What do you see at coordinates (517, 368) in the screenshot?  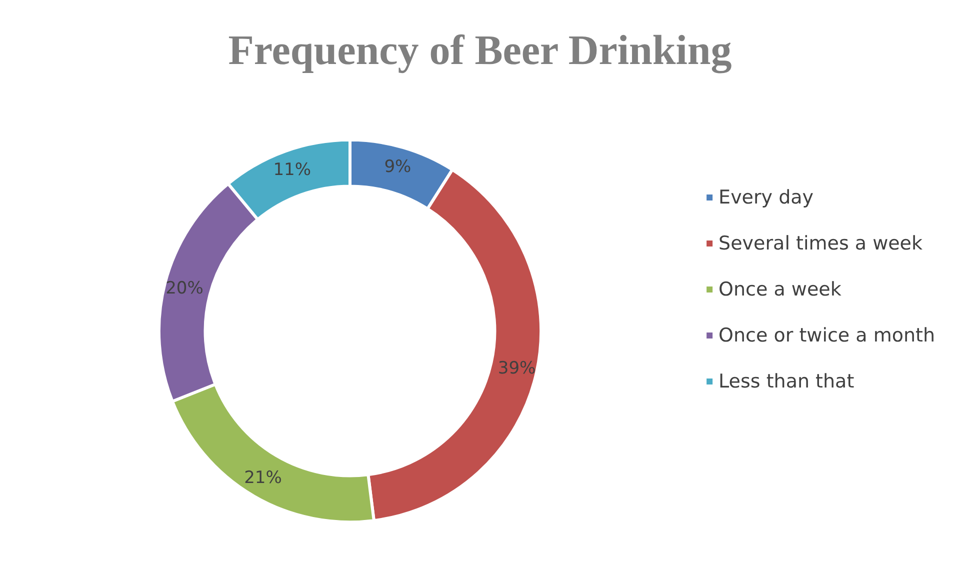 I see `data-label: 39%` at bounding box center [517, 368].